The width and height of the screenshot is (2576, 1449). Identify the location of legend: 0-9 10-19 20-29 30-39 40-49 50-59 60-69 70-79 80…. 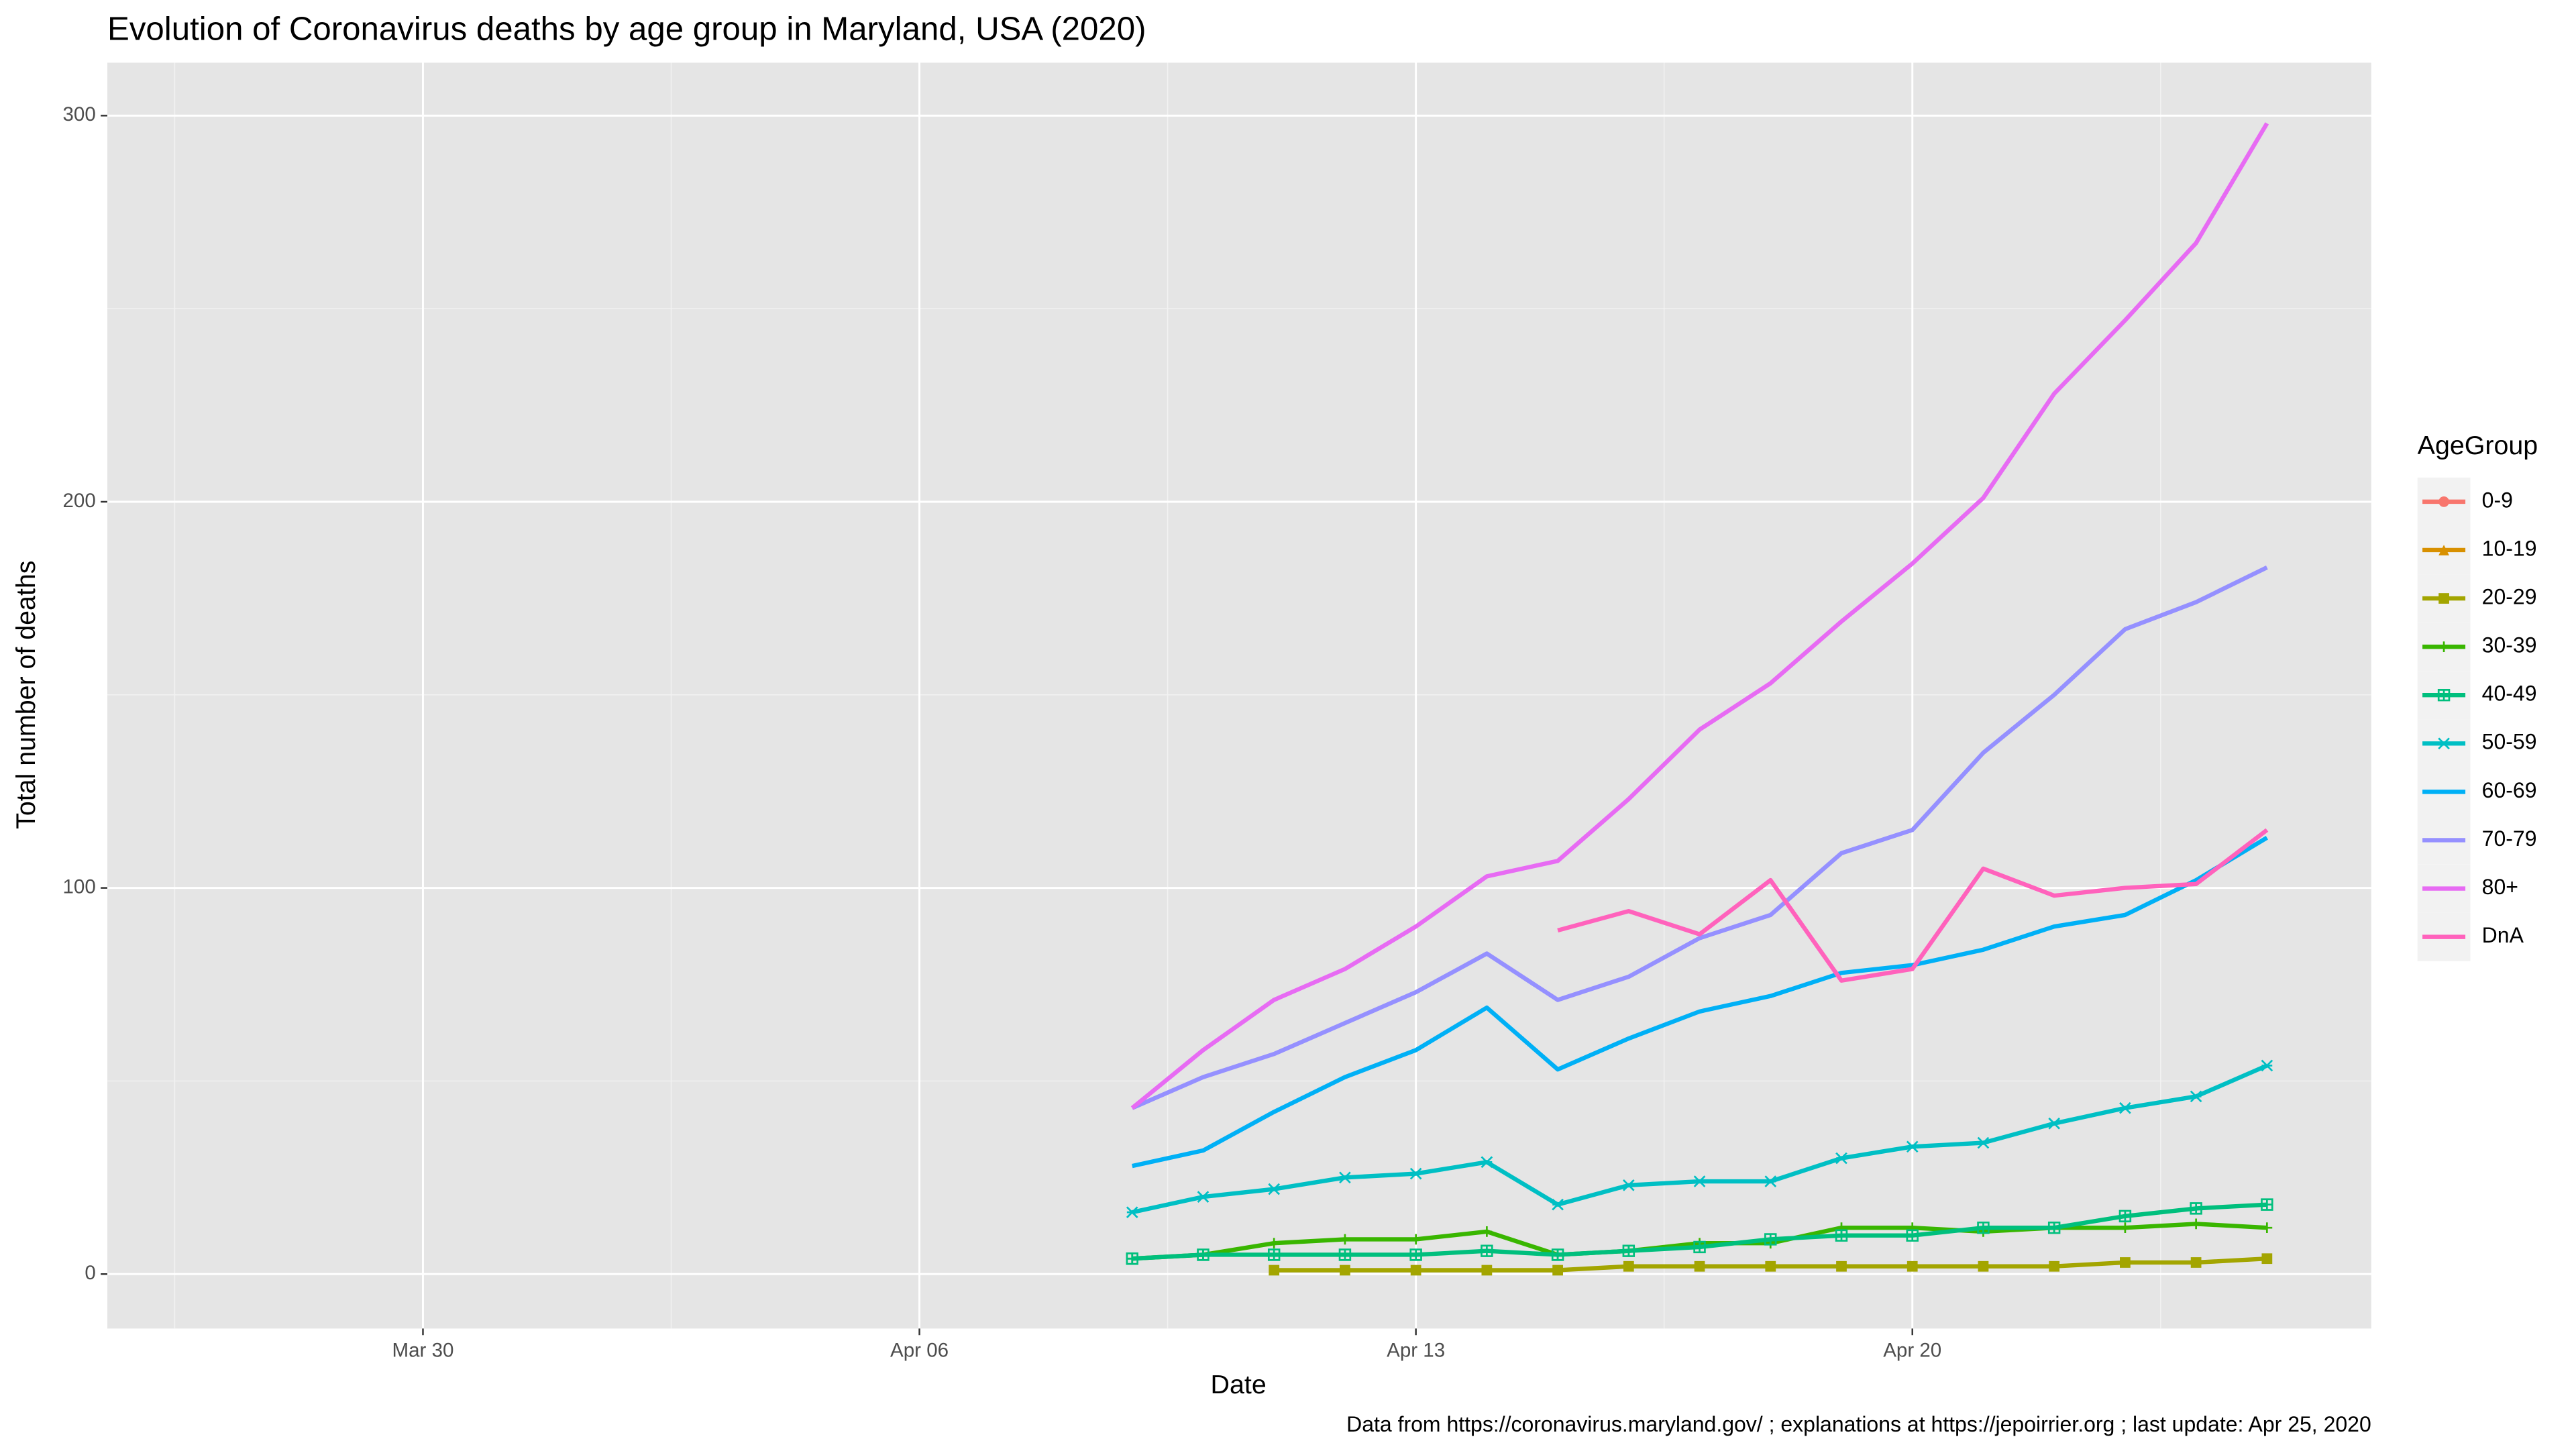
(2477, 719).